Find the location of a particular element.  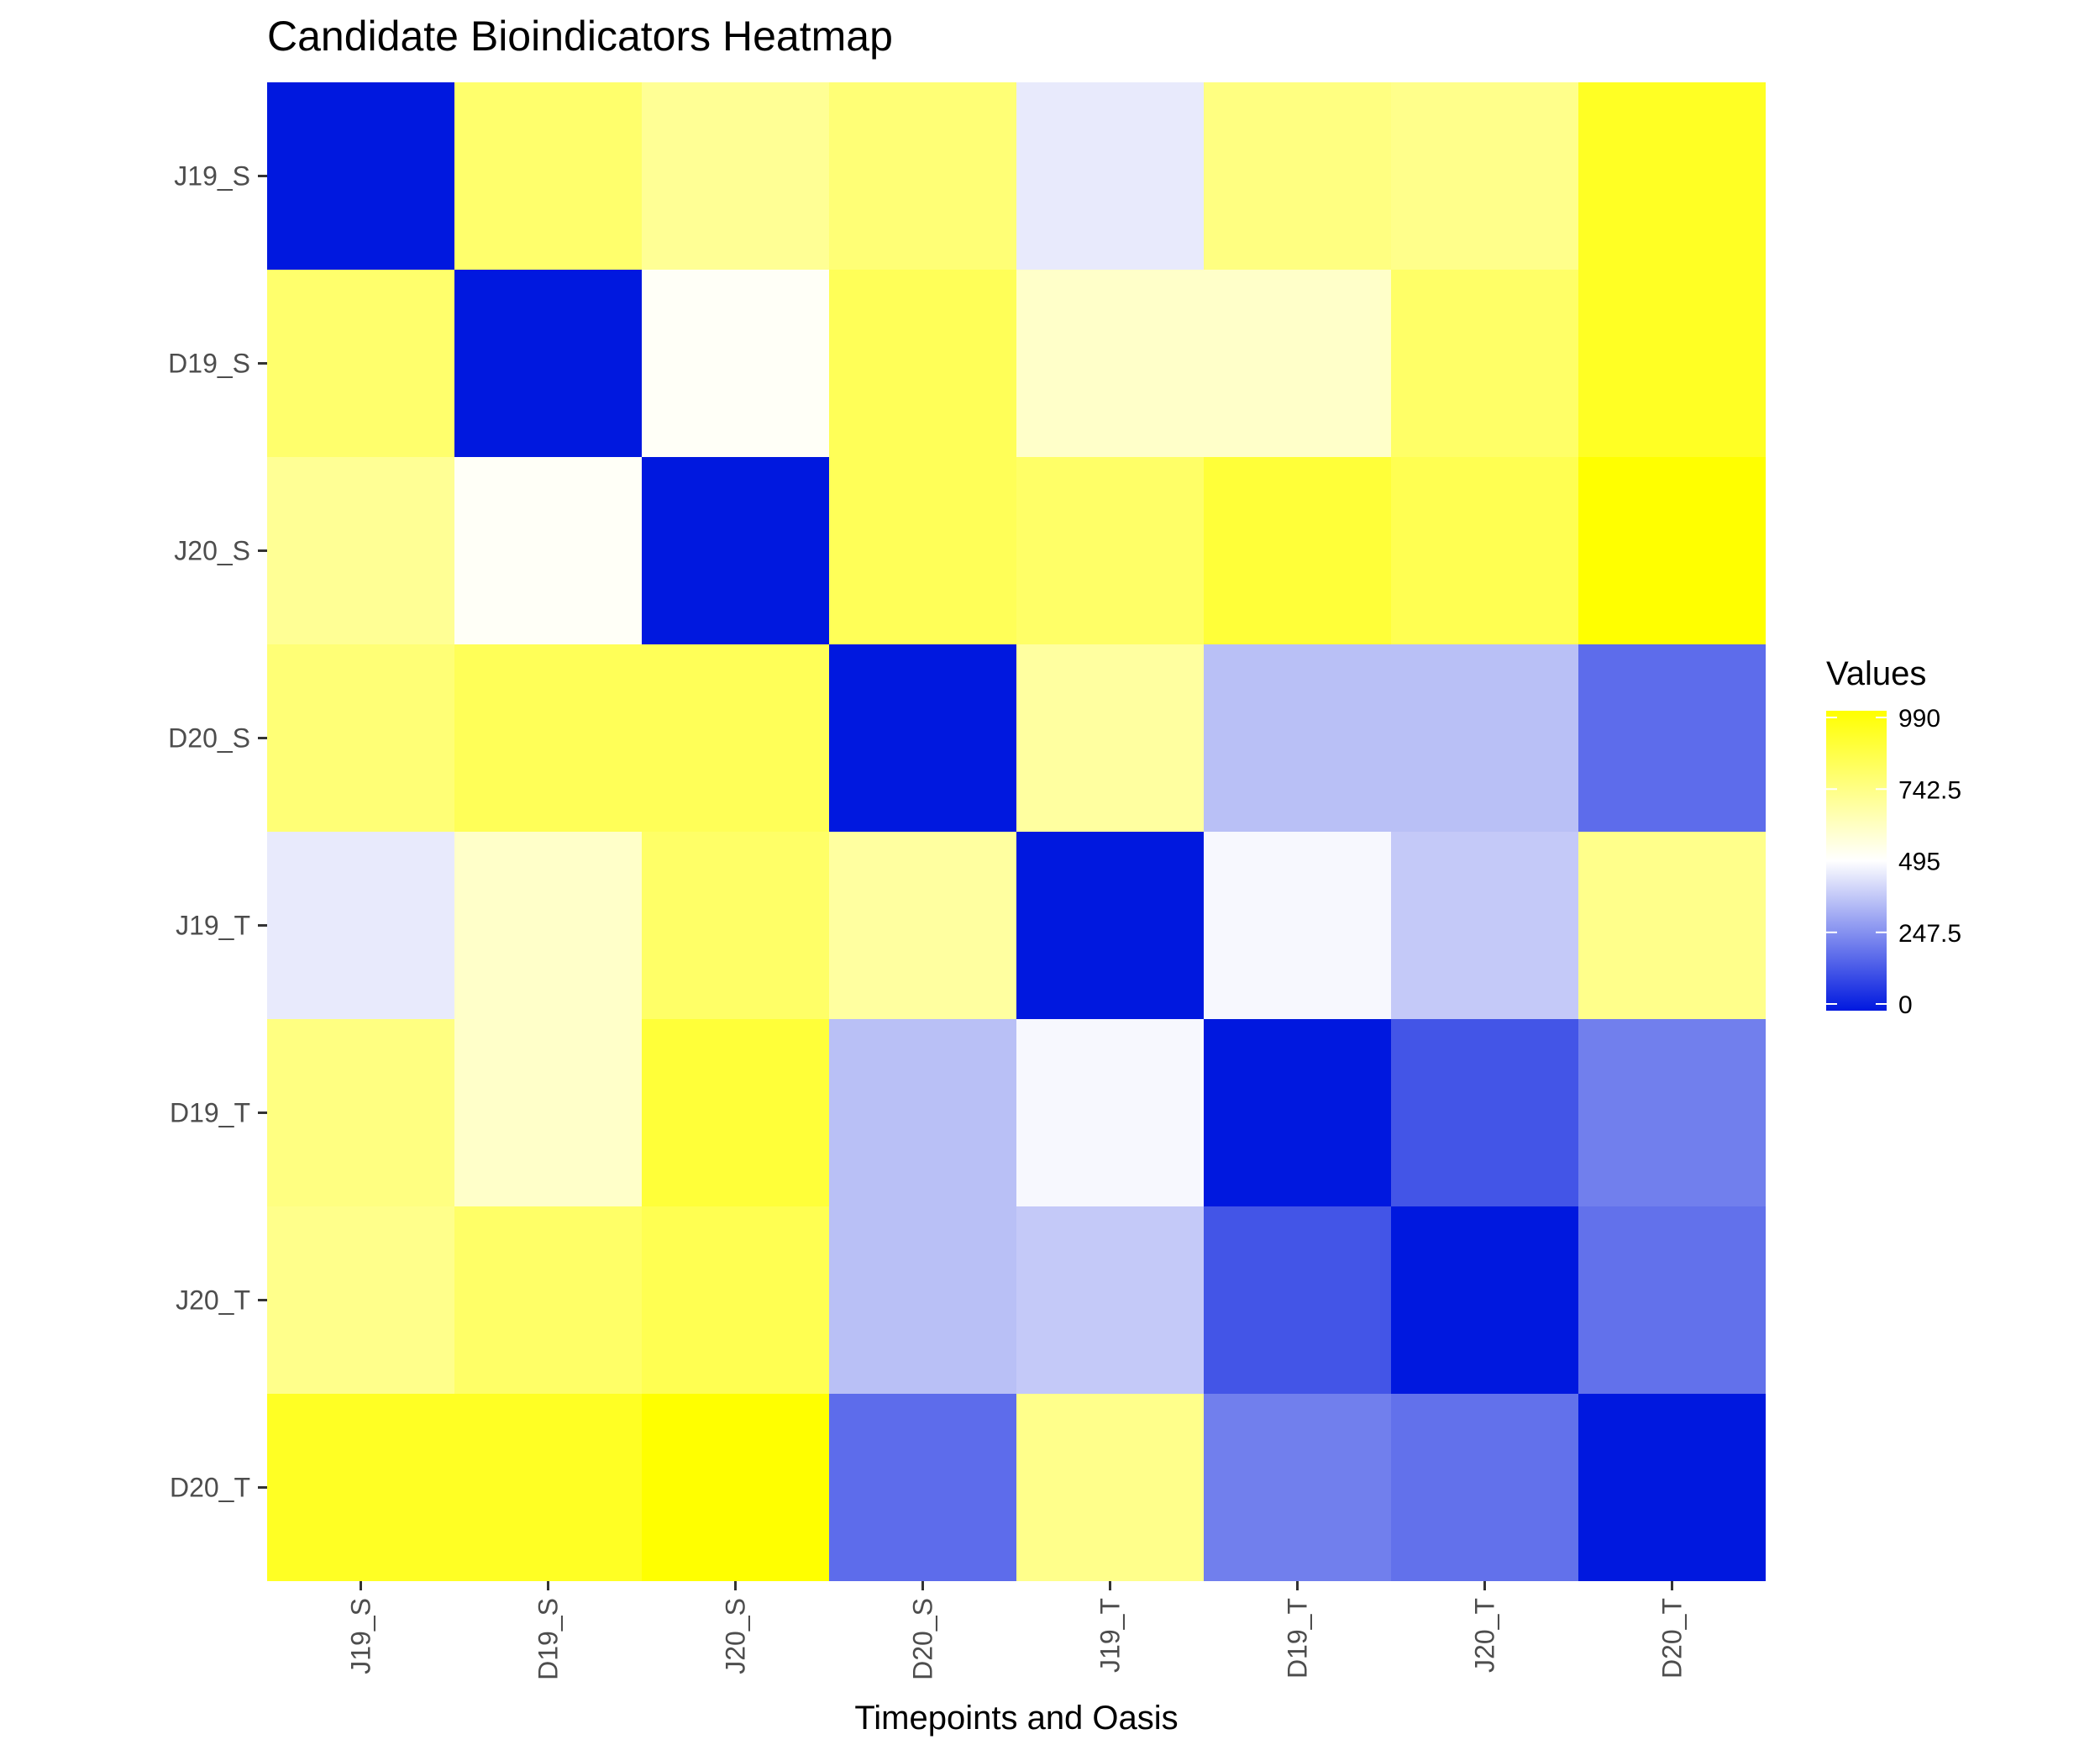

y-tick-label: J19_T is located at coordinates (213, 926).